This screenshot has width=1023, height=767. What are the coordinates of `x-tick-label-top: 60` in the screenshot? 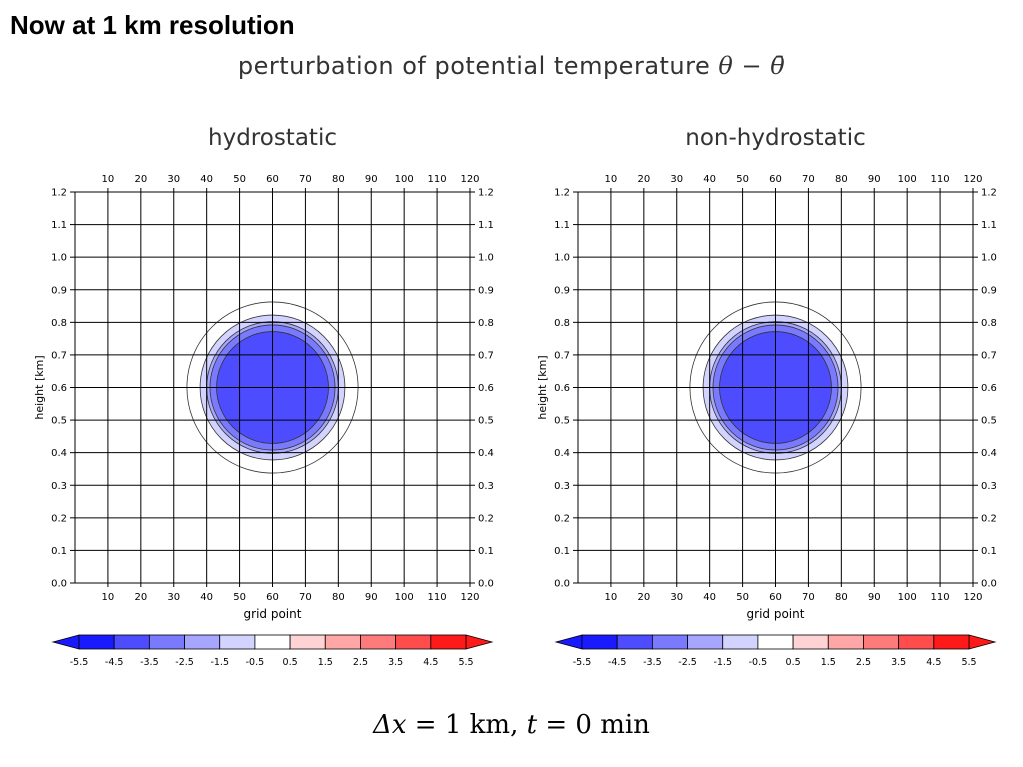 It's located at (775, 179).